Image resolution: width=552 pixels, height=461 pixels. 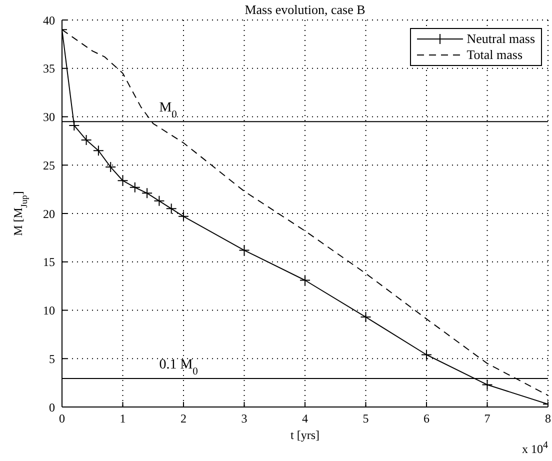 What do you see at coordinates (535, 448) in the screenshot?
I see `text: x 10$^{4}$` at bounding box center [535, 448].